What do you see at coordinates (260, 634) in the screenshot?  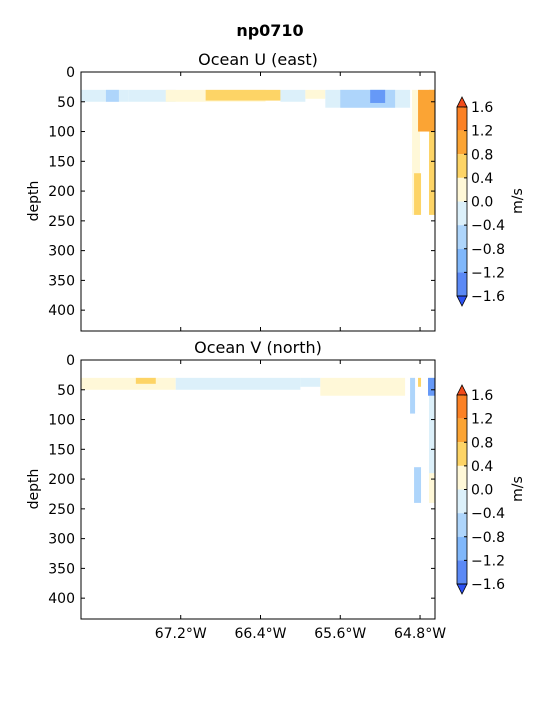 I see `x-tick-label: 66.4°W` at bounding box center [260, 634].